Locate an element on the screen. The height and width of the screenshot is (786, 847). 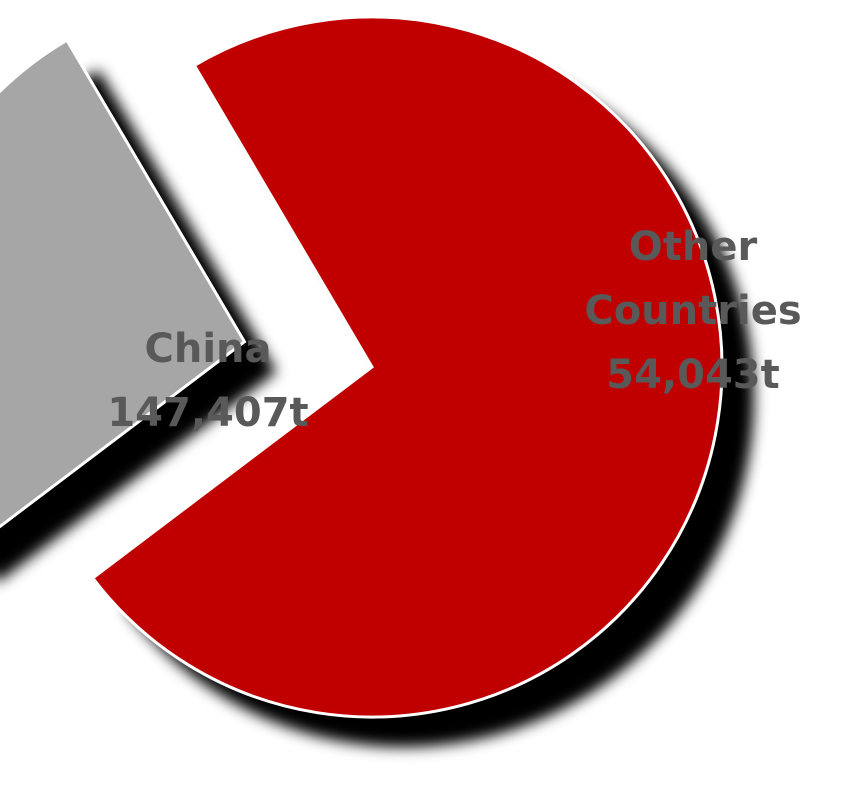
data-label-value-china: 147,407t is located at coordinates (207, 413).